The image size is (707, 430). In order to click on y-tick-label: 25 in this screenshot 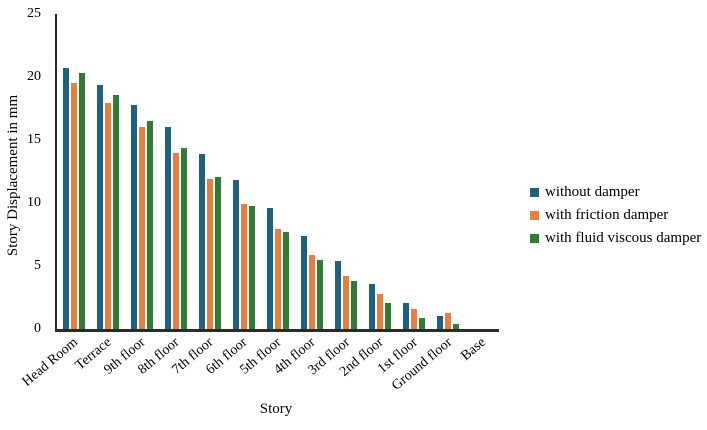, I will do `click(34, 13)`.